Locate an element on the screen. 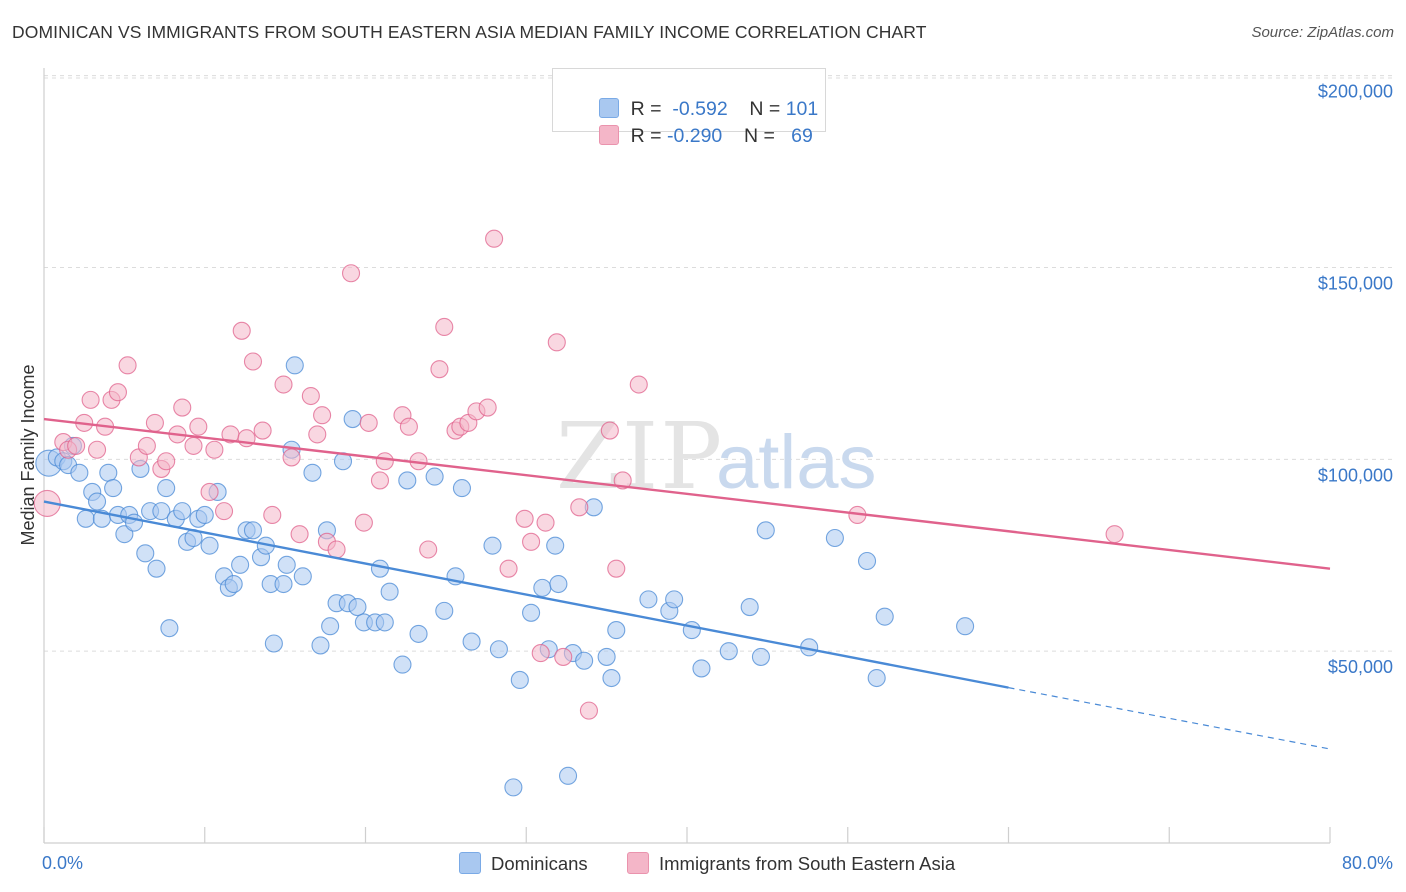 The height and width of the screenshot is (892, 1406). legend-label-dominicans: Dominicans is located at coordinates (539, 863).